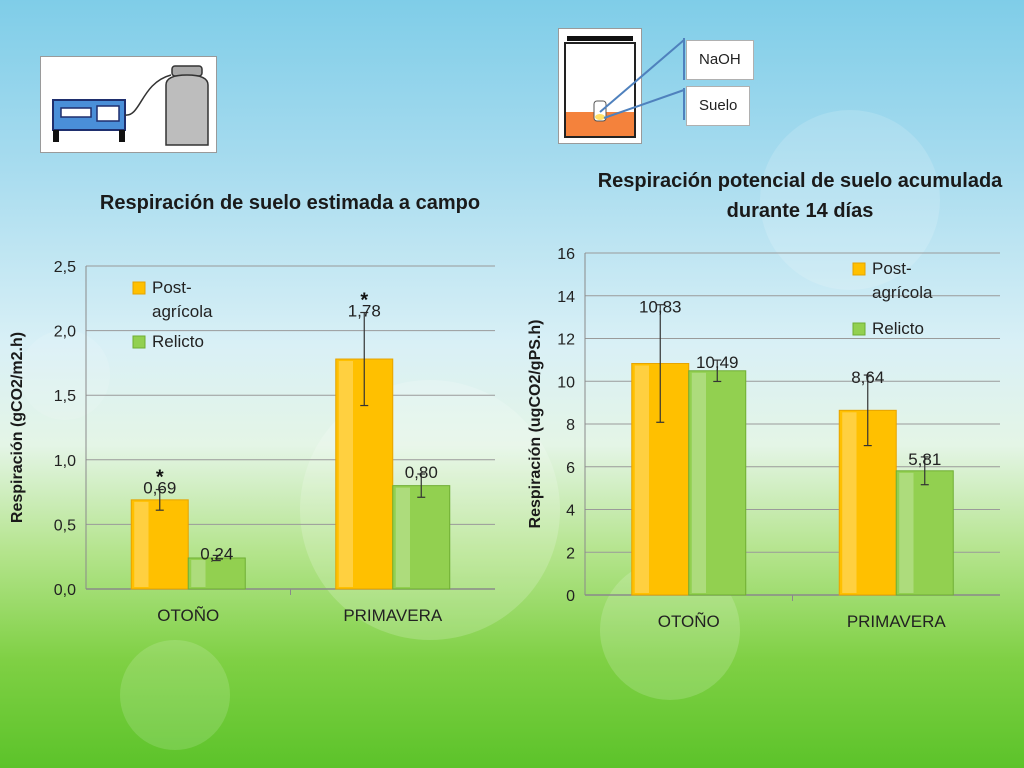 This screenshot has height=768, width=1024. What do you see at coordinates (720, 60) in the screenshot?
I see `naoh-callout: NaOH` at bounding box center [720, 60].